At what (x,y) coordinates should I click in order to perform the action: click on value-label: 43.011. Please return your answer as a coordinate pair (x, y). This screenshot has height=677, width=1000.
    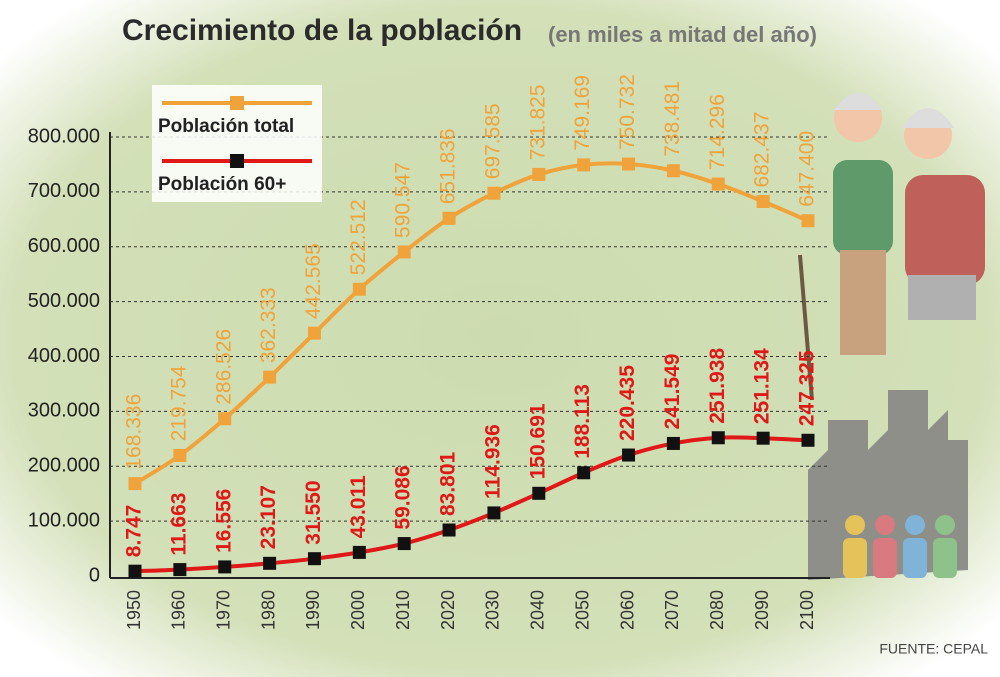
    Looking at the image, I should click on (358, 506).